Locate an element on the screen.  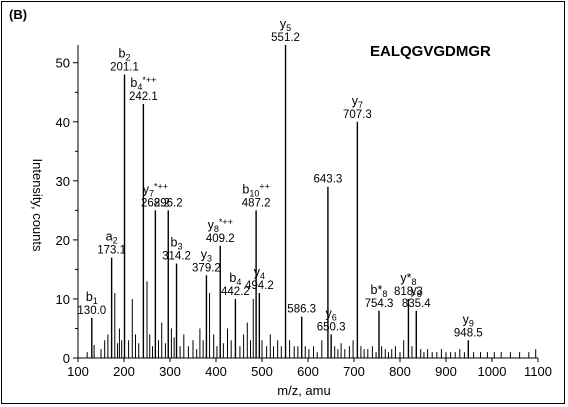
peak-label: 754.3b*8 is located at coordinates (379, 296).